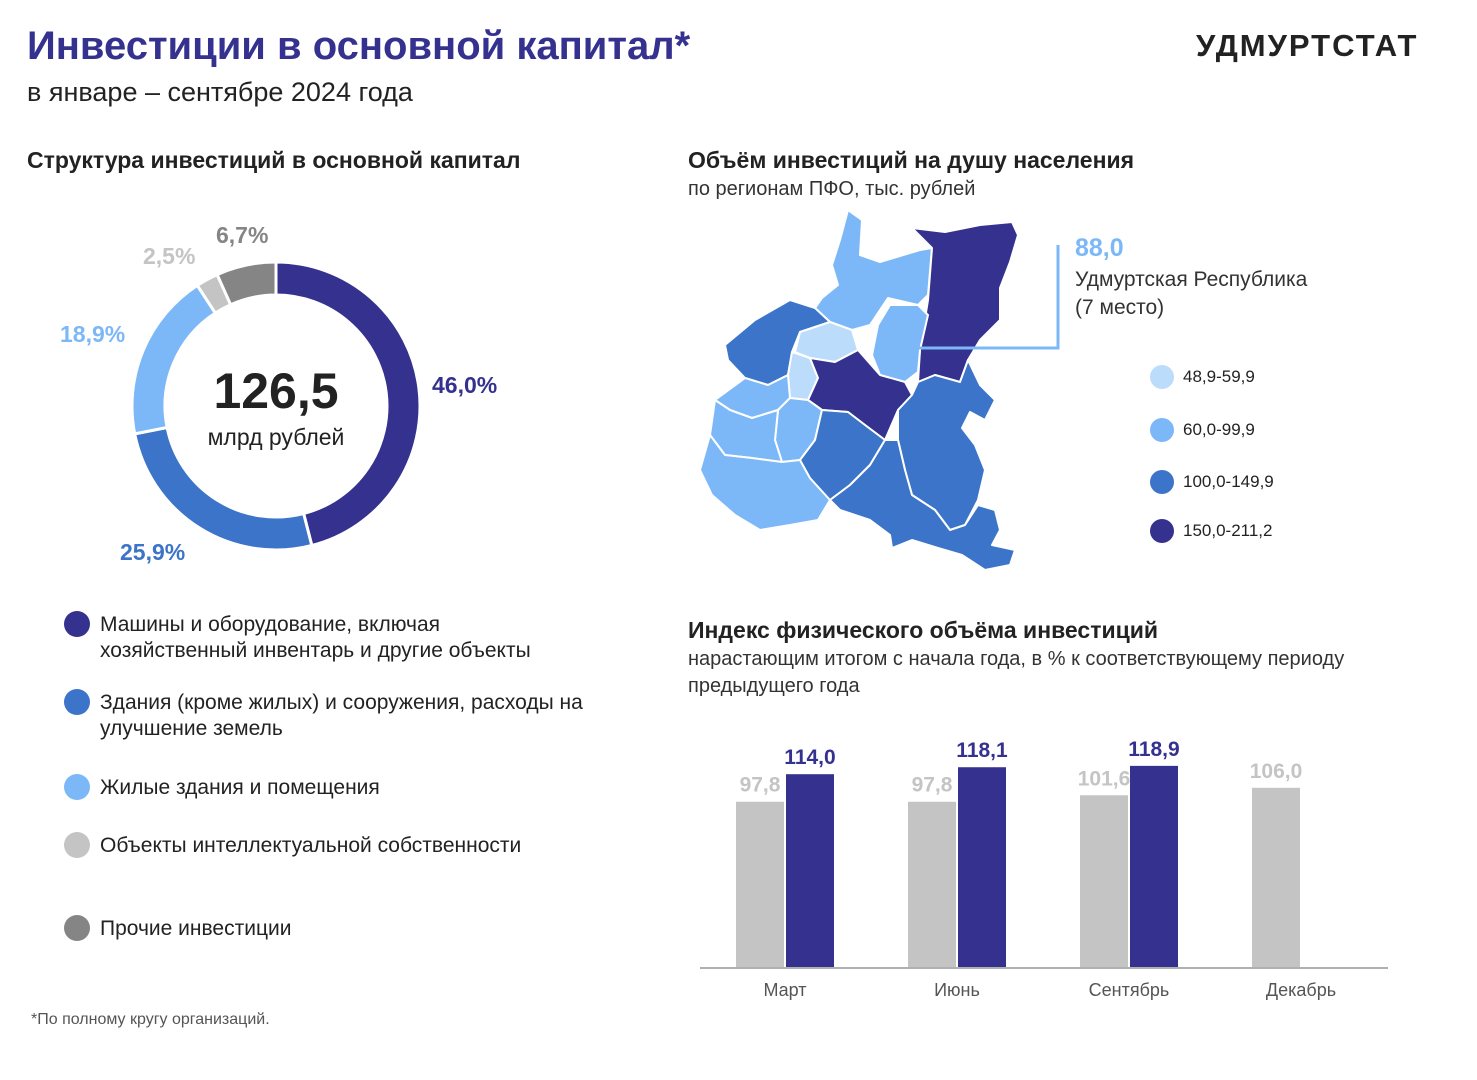 Image resolution: width=1477 pixels, height=1080 pixels. What do you see at coordinates (1219, 429) in the screenshot?
I see `map-legend-label: 60,0-99,9` at bounding box center [1219, 429].